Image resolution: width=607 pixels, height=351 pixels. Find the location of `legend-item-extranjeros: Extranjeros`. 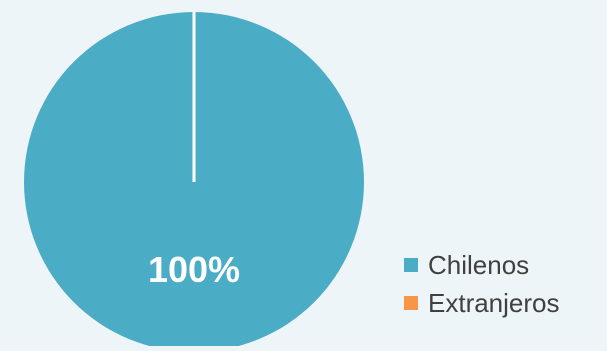

legend-item-extranjeros: Extranjeros is located at coordinates (482, 303).